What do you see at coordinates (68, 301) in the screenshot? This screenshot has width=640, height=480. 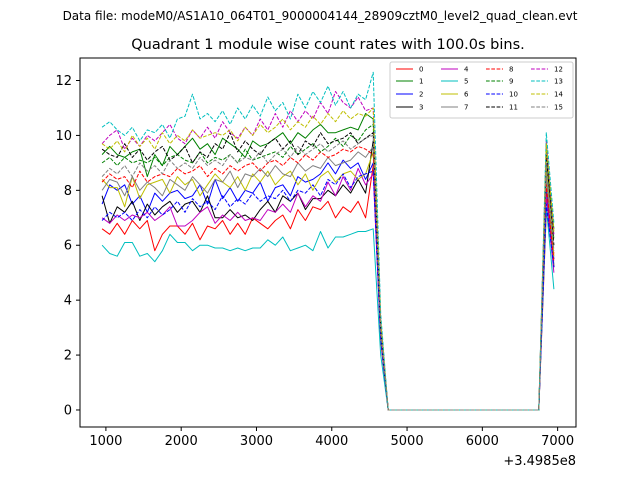 I see `y-tick-label-4: 4` at bounding box center [68, 301].